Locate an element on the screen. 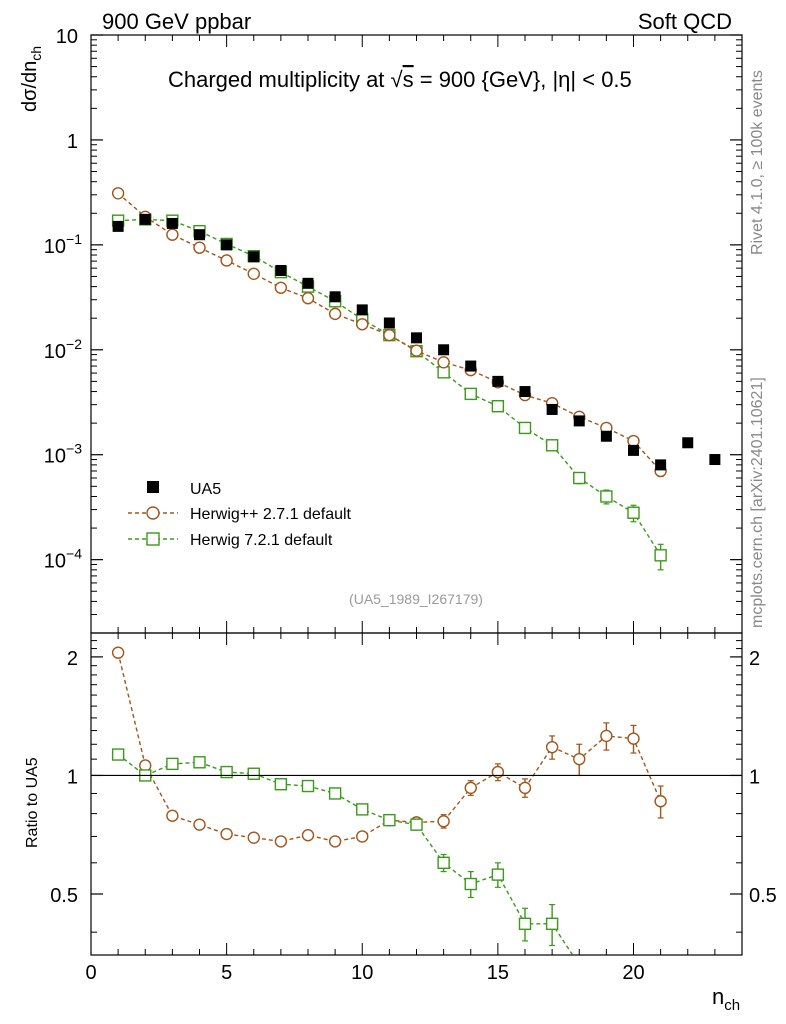 The width and height of the screenshot is (786, 1024). main-ylabel-sub: ch is located at coordinates (36, 53).